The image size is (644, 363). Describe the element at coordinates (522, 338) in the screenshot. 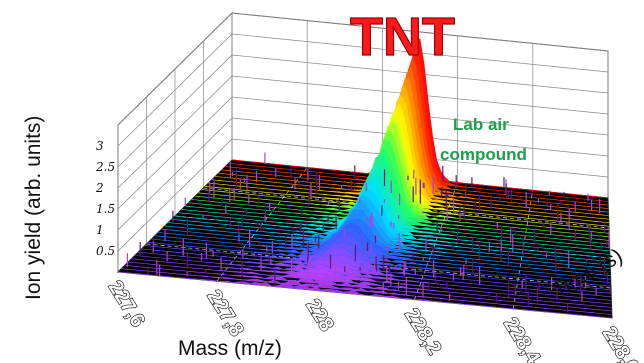

I see `x-tick-label: 228,4` at that location.